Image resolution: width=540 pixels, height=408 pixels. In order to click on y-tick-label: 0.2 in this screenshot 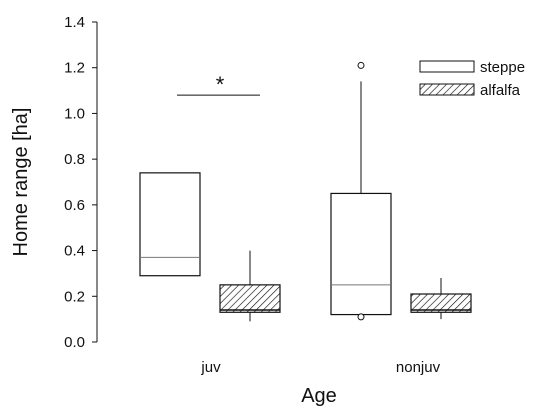, I will do `click(74, 296)`.